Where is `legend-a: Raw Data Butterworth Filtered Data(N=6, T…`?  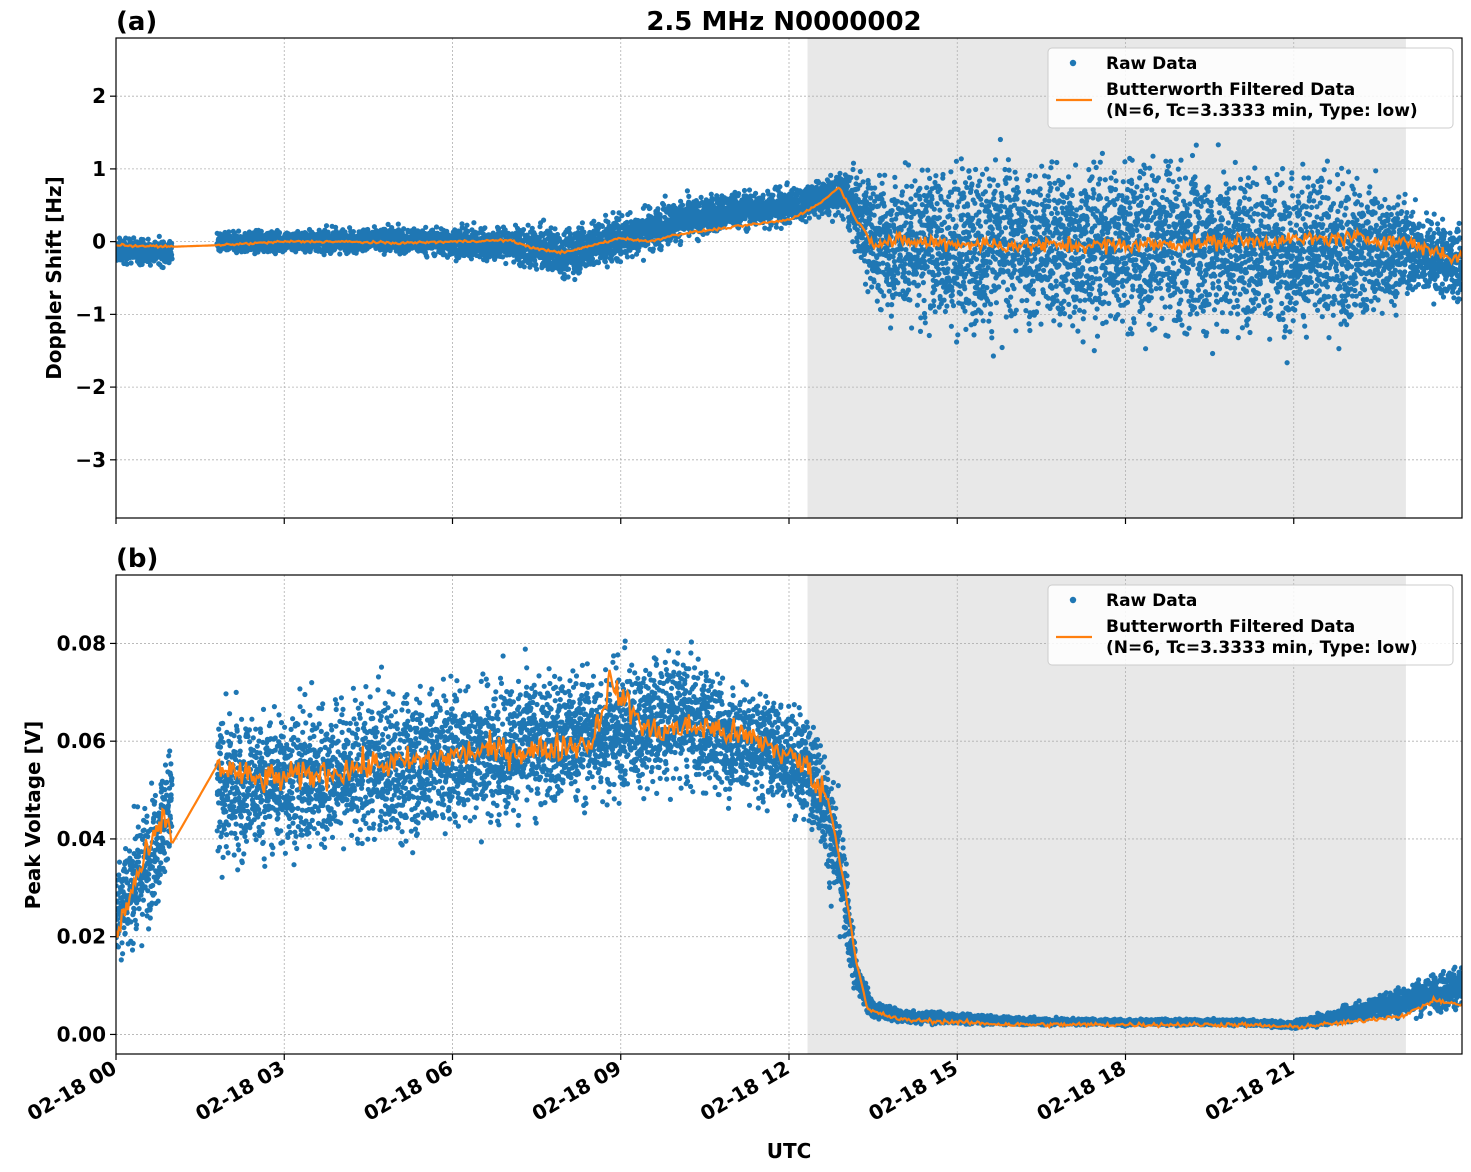
legend-a: Raw Data Butterworth Filtered Data(N=6, T… is located at coordinates (1250, 88).